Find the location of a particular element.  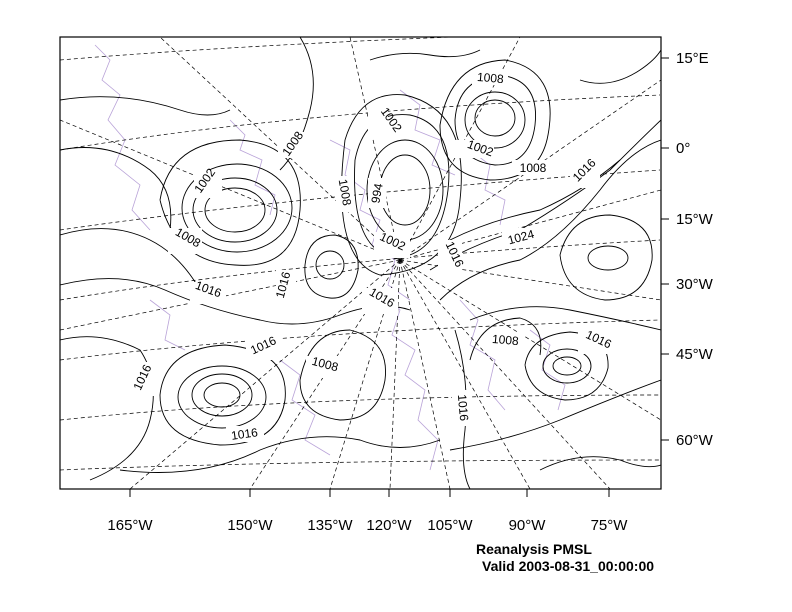

lon-label: 150°W is located at coordinates (250, 525).